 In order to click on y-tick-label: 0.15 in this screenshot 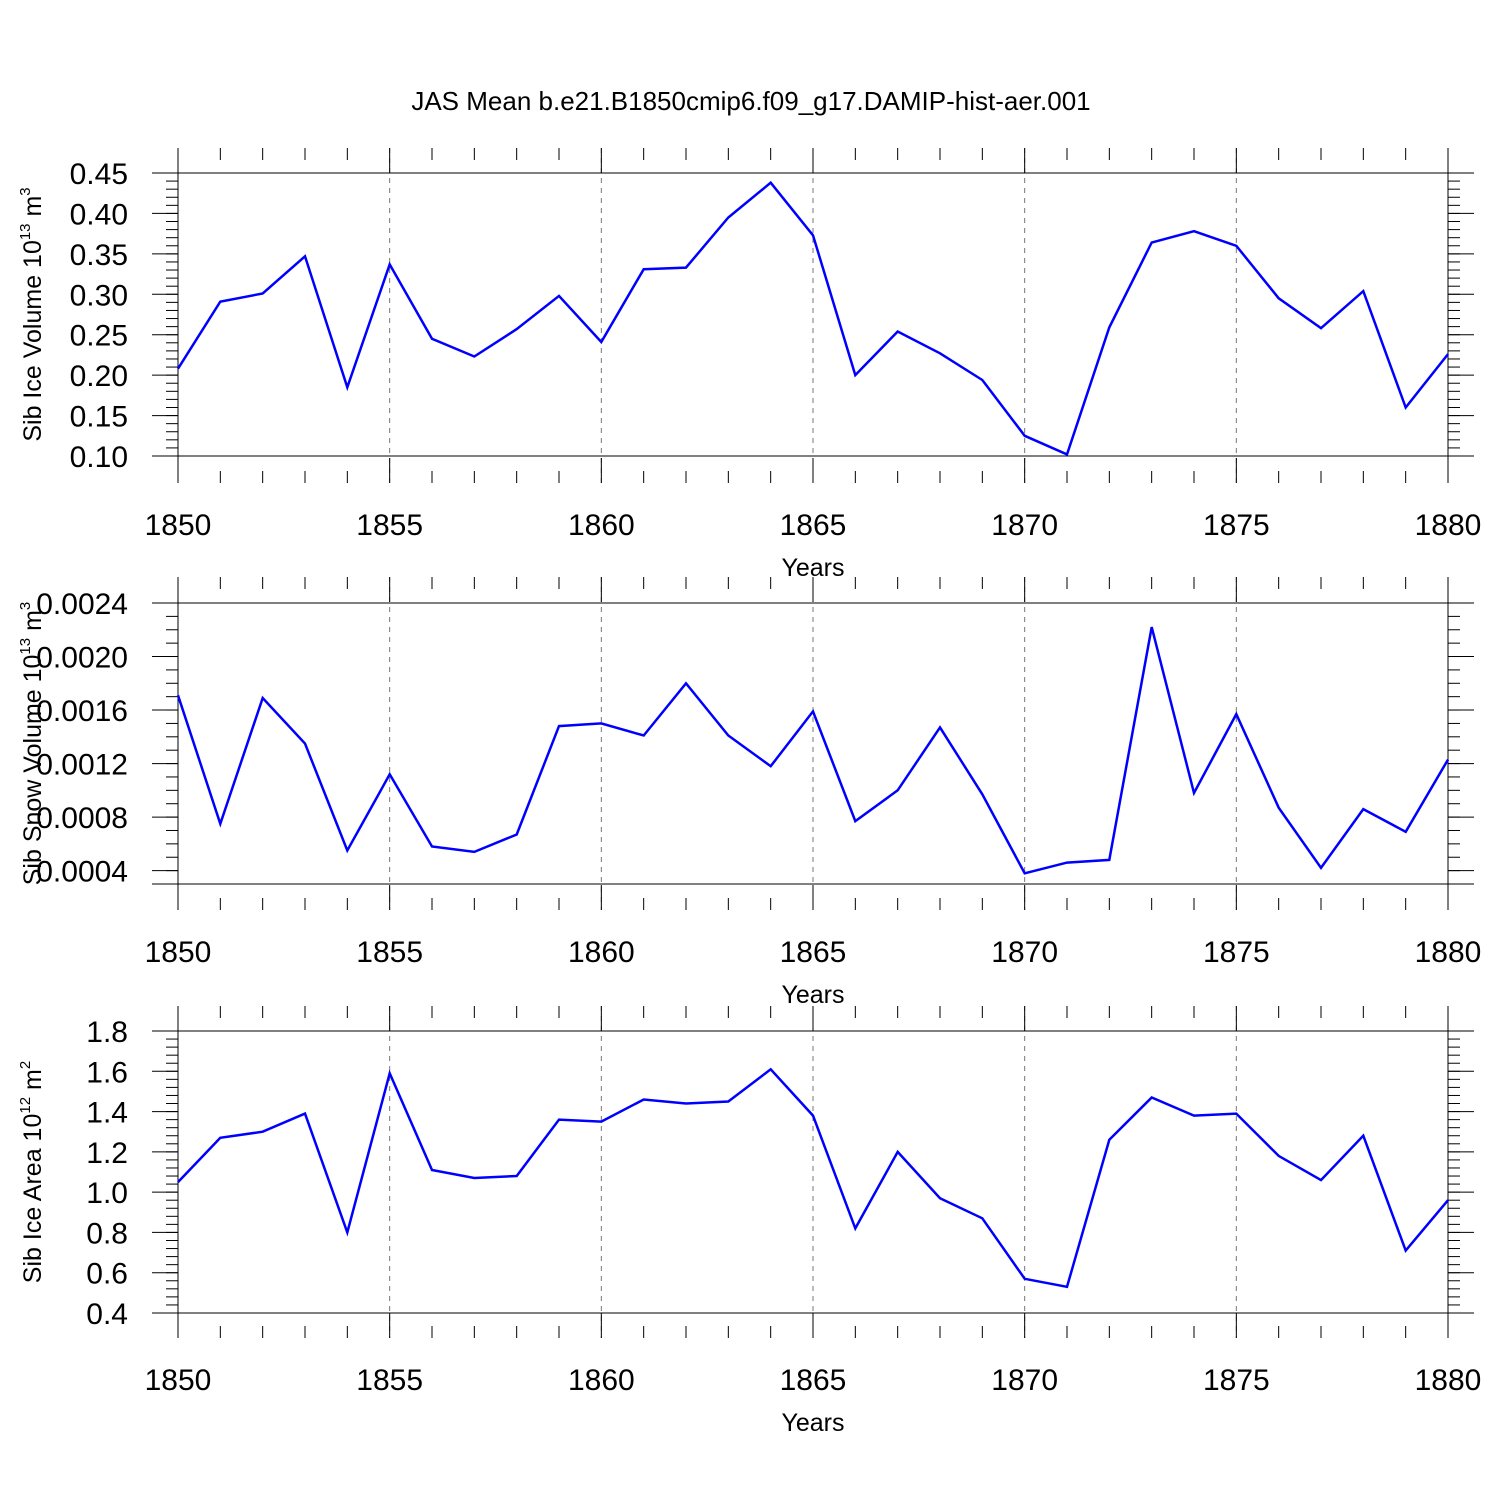, I will do `click(99, 417)`.